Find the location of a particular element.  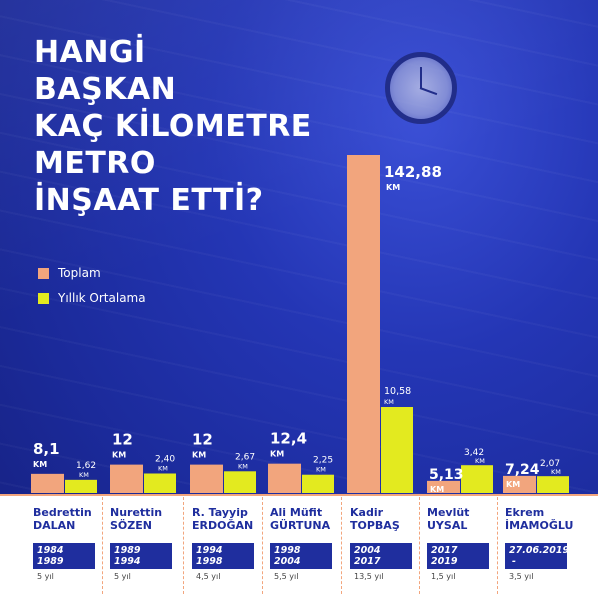

legend-swatch-total is located at coordinates (43, 273).